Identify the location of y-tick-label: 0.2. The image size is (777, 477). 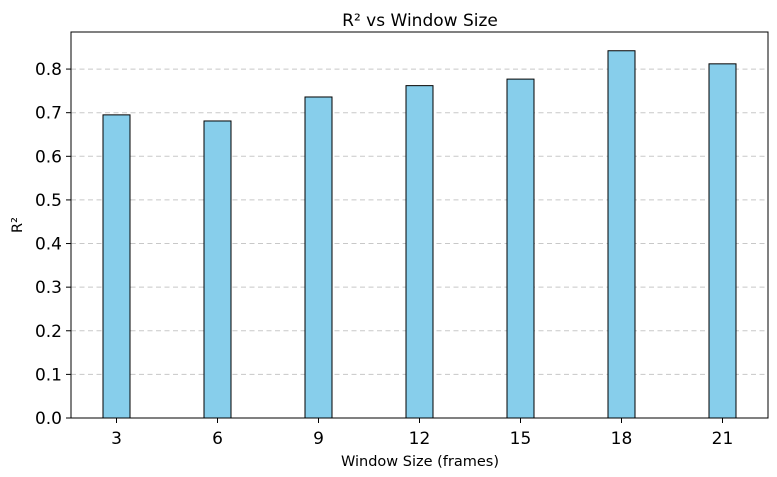
(48, 332).